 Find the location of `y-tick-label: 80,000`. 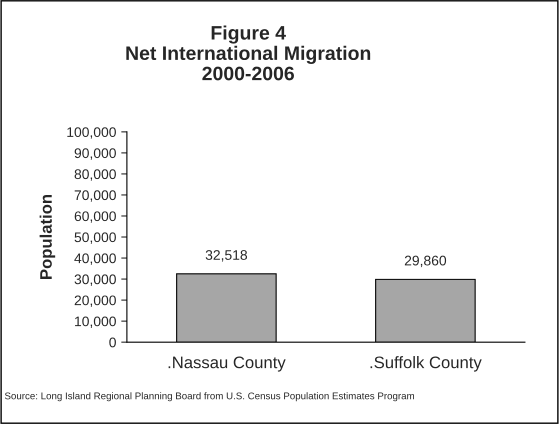

y-tick-label: 80,000 is located at coordinates (95, 175).